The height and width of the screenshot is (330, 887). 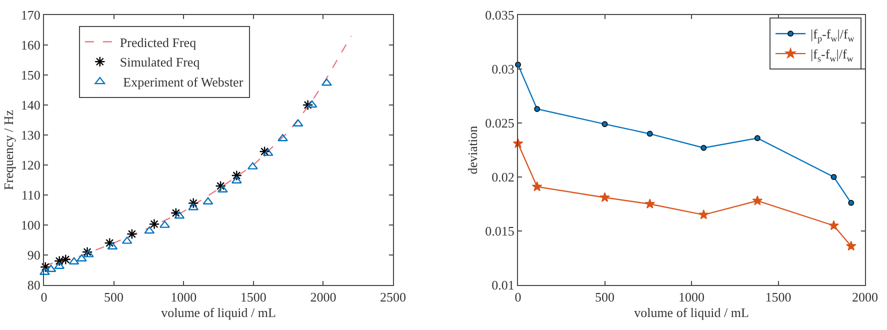 I want to click on y-tick-label: 0.025, so click(x=499, y=123).